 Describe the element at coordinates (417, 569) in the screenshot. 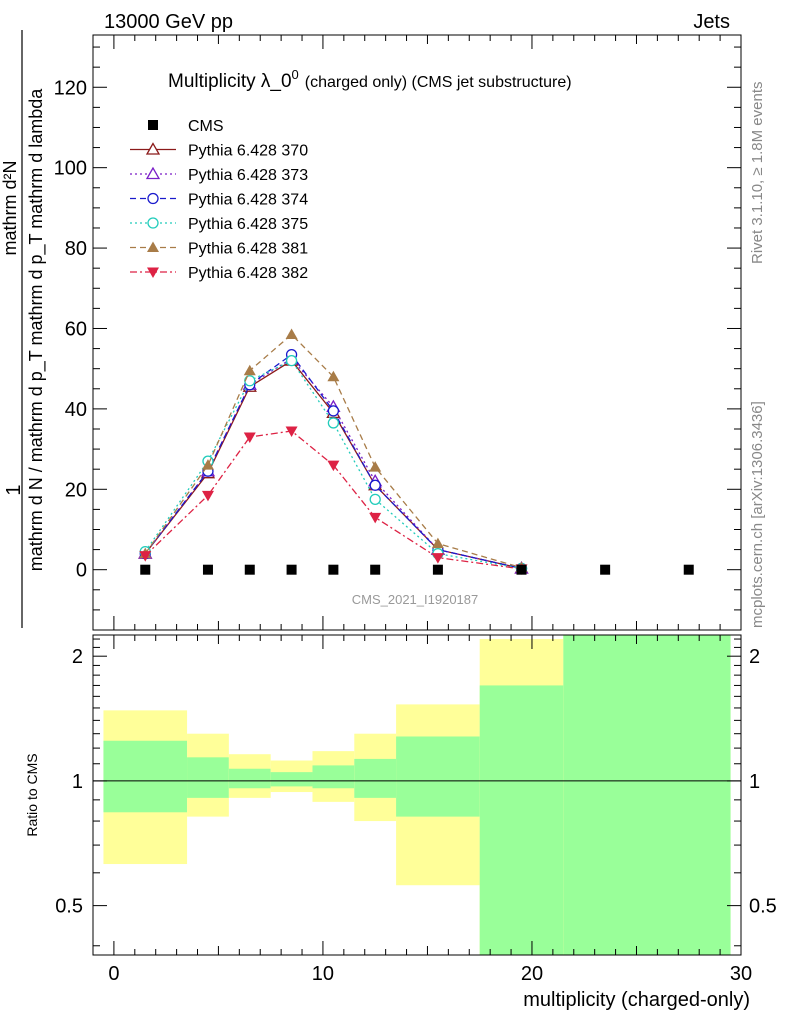

I see `series-cms` at that location.